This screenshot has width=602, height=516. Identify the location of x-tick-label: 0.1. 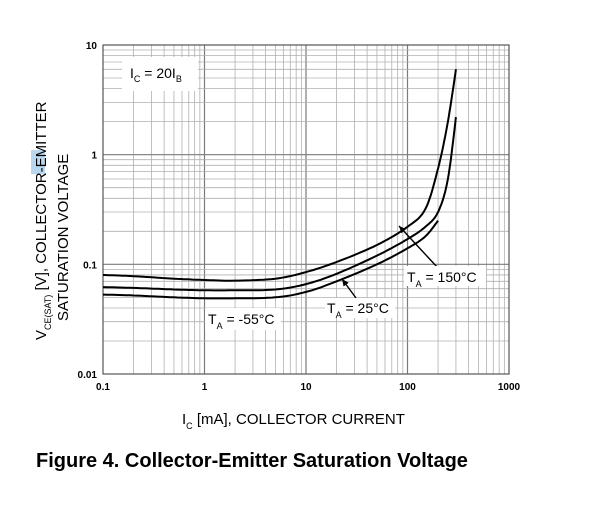
(103, 387).